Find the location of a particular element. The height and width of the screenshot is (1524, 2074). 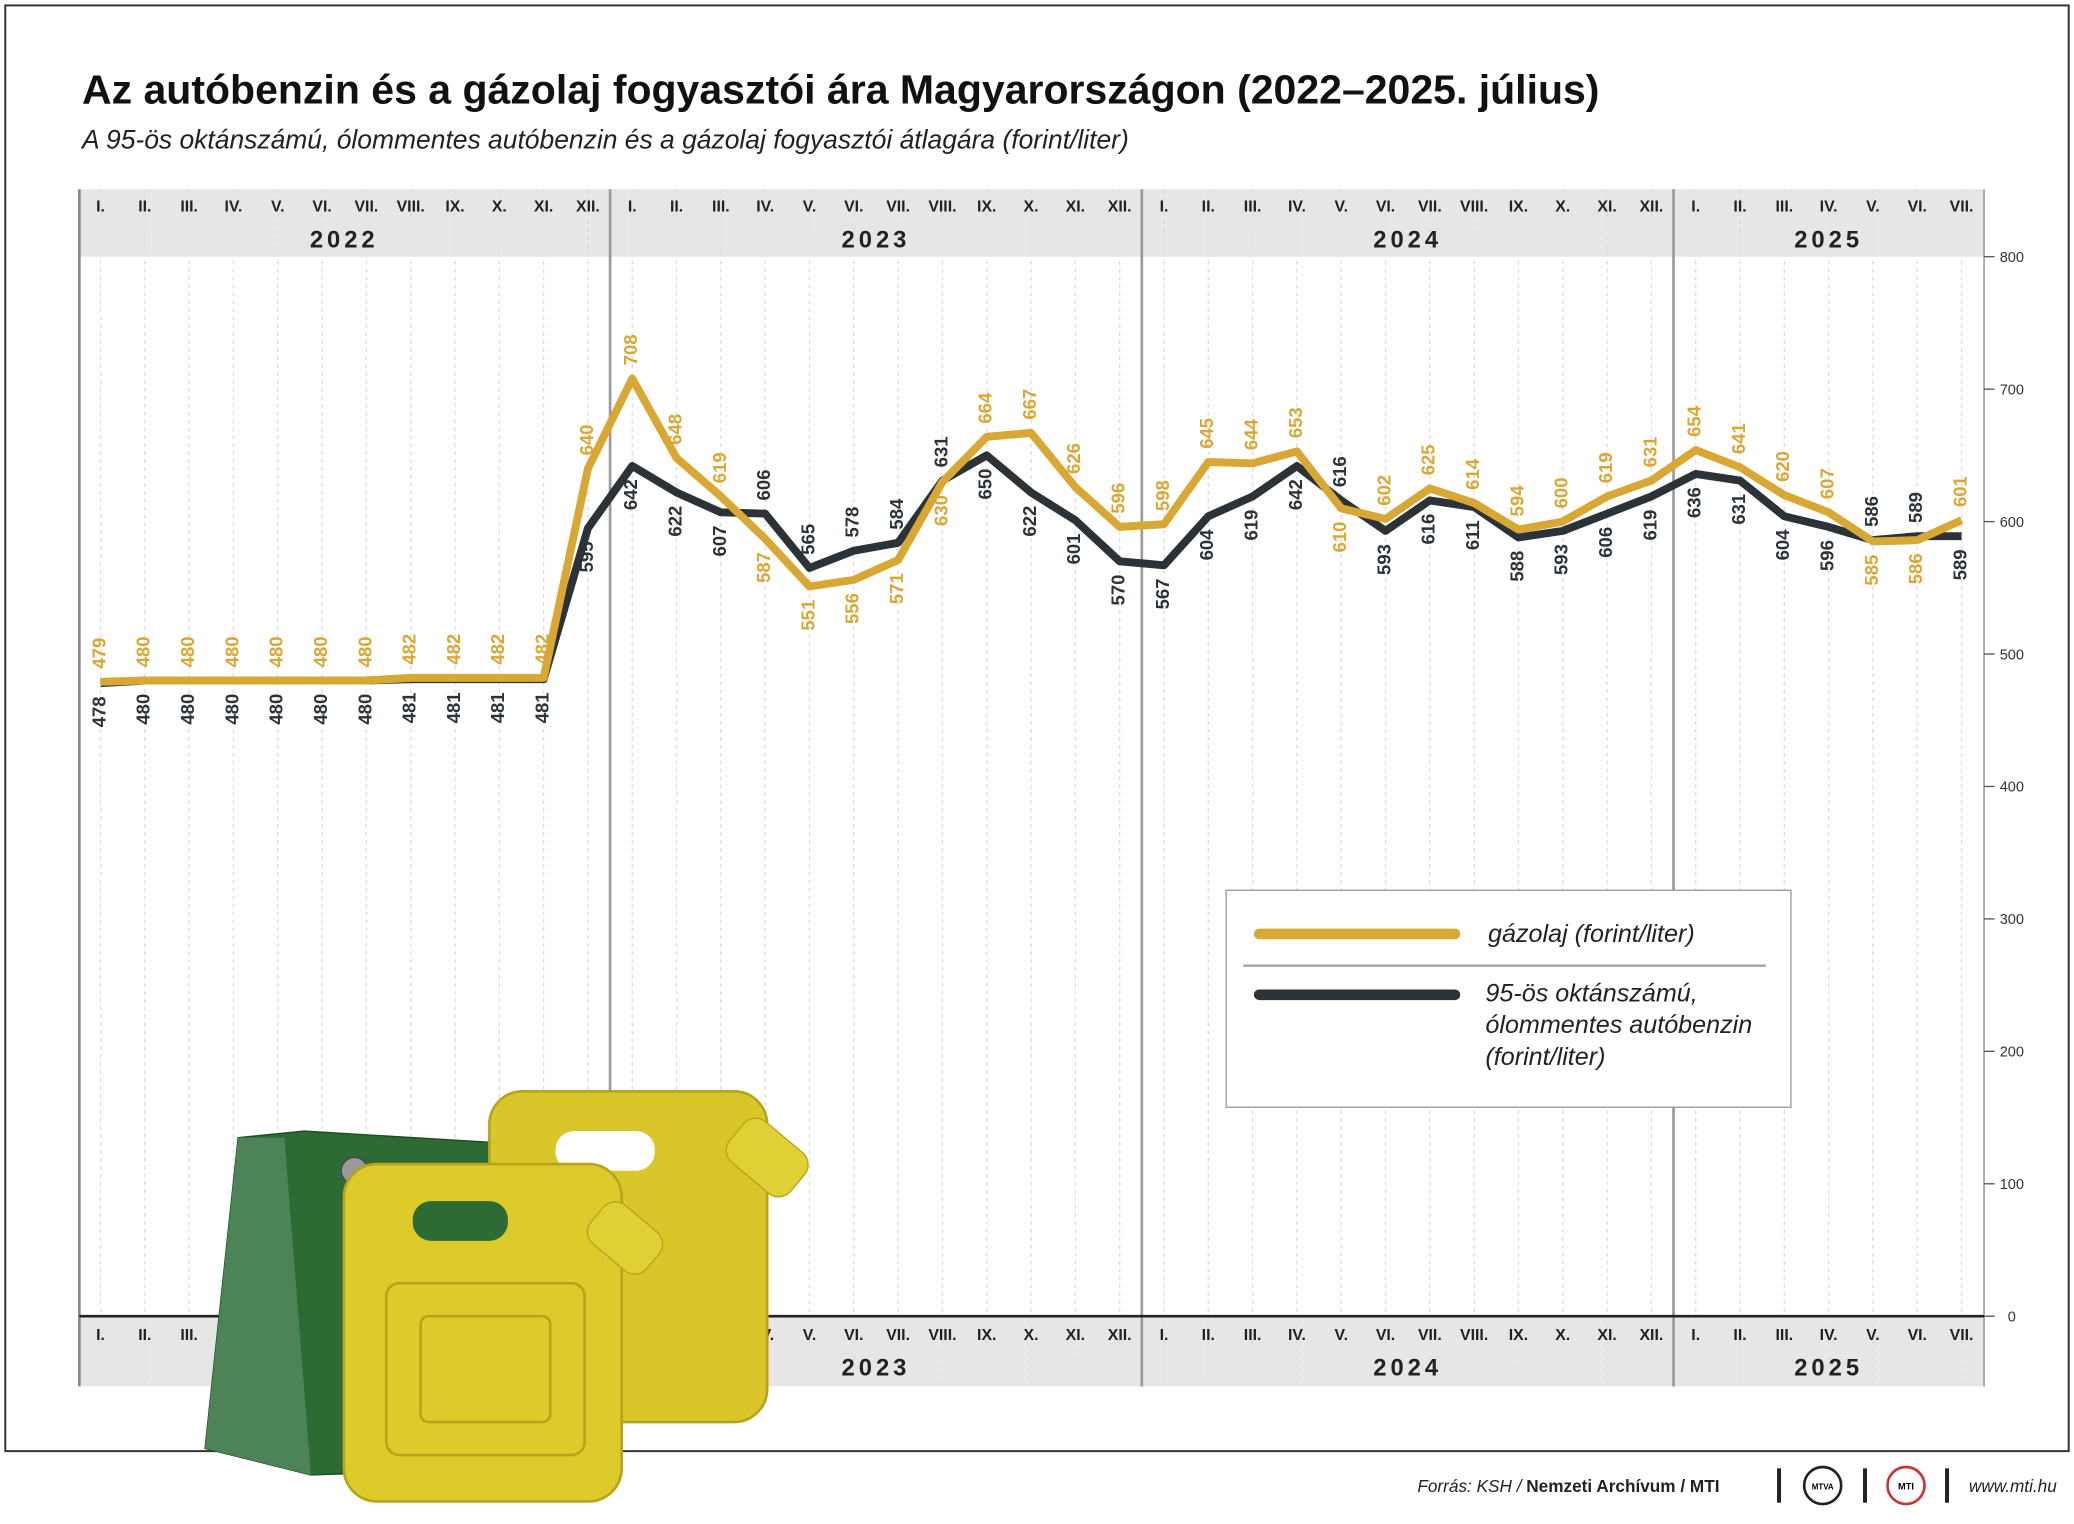

value-label: 551 is located at coordinates (807, 615).